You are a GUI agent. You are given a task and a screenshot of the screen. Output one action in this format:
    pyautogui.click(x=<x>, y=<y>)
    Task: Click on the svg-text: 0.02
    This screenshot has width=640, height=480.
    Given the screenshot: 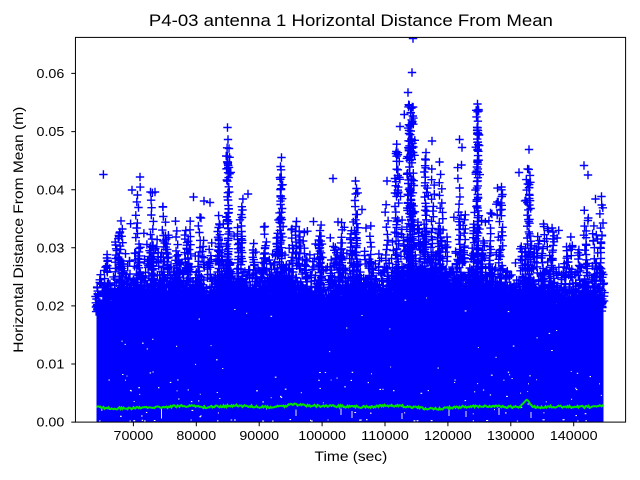 What is the action you would take?
    pyautogui.click(x=51, y=307)
    